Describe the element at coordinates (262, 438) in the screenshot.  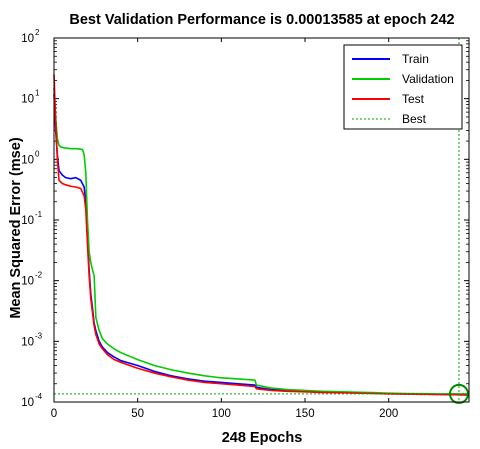
I see `x-axis-label: 248 Epochs` at that location.